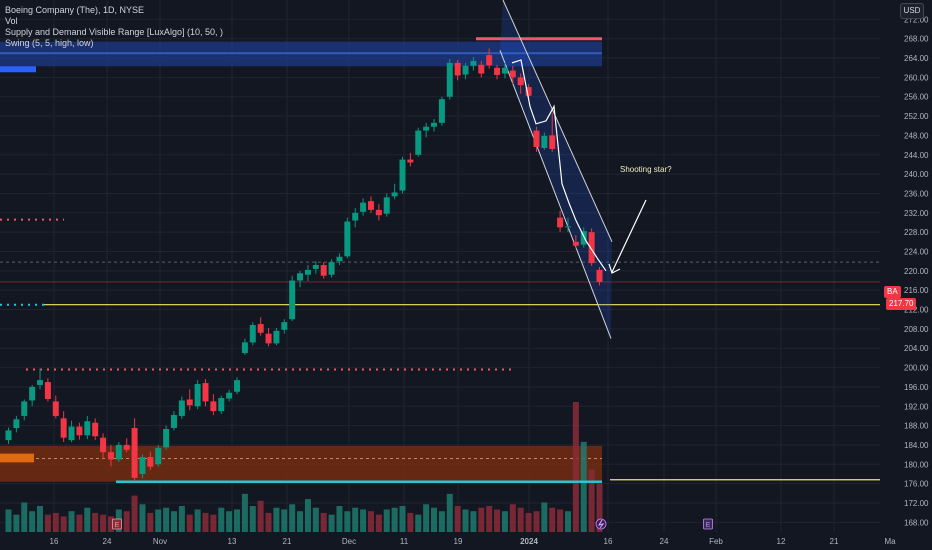 This screenshot has height=550, width=932. I want to click on indicator-swing: Swing (5, 5, high, low), so click(49, 43).